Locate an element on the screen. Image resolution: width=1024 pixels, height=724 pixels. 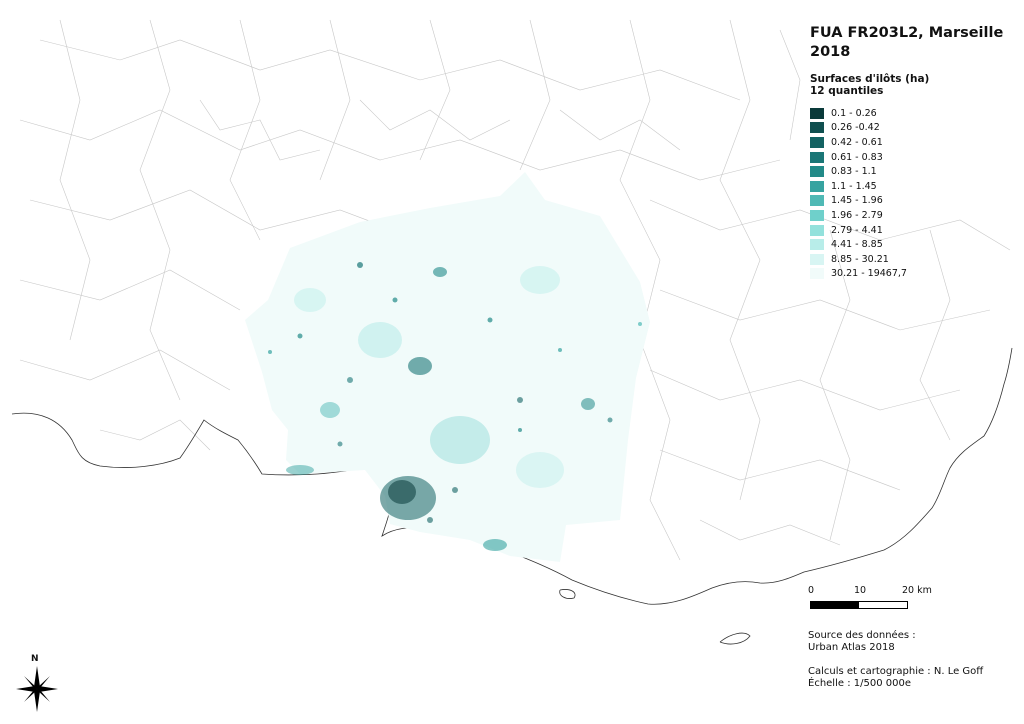
east-cluster is located at coordinates (588, 404).